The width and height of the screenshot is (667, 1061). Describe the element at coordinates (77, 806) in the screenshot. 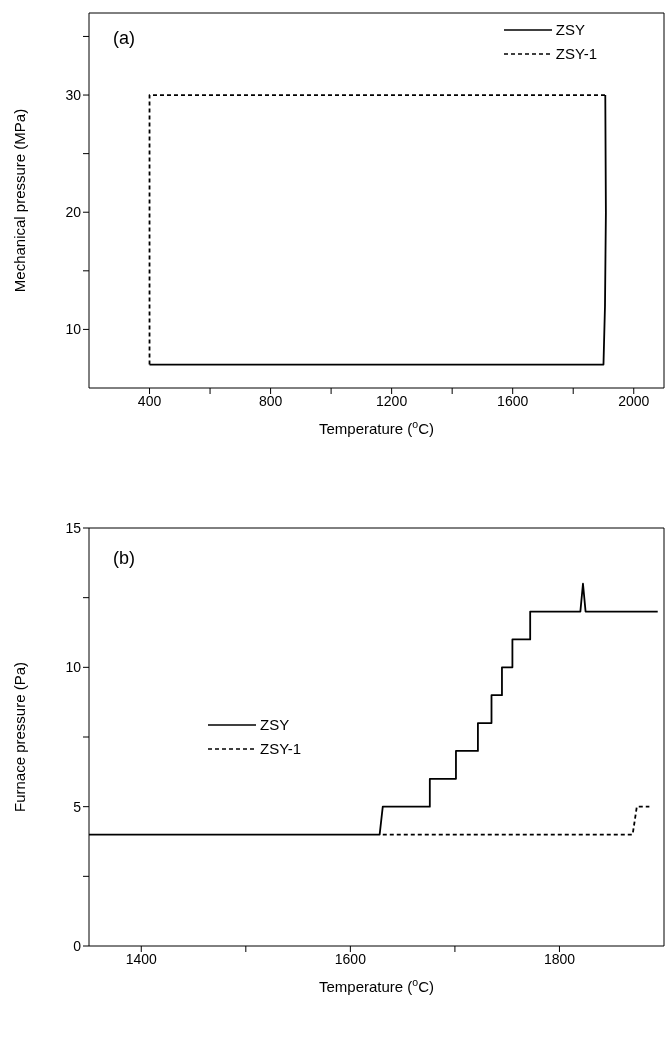

I see `y-tick-label: 5` at that location.